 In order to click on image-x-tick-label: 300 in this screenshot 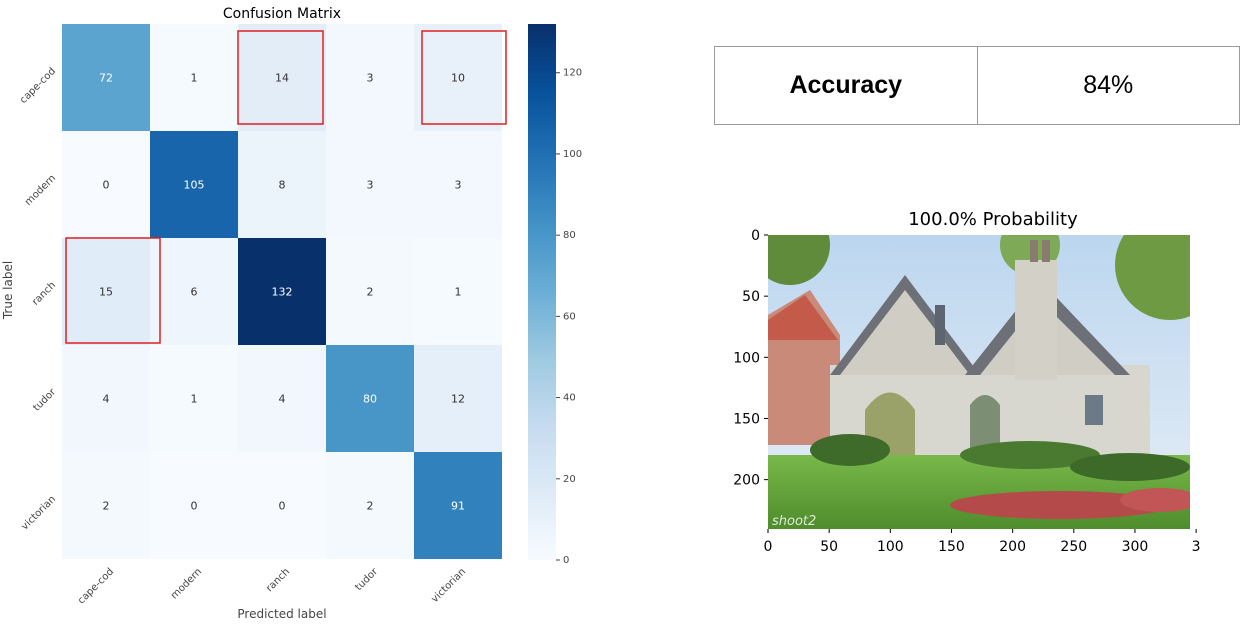, I will do `click(1135, 547)`.